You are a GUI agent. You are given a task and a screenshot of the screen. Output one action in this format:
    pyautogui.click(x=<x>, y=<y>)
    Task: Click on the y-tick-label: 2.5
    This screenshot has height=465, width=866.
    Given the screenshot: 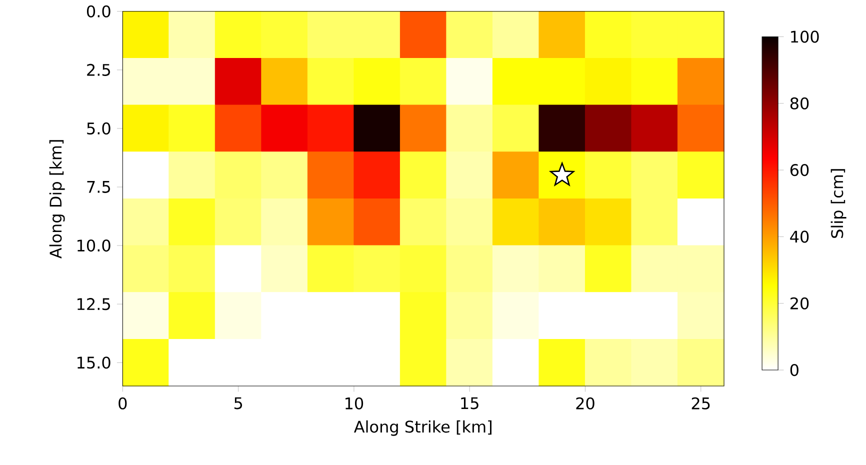 What is the action you would take?
    pyautogui.click(x=98, y=70)
    